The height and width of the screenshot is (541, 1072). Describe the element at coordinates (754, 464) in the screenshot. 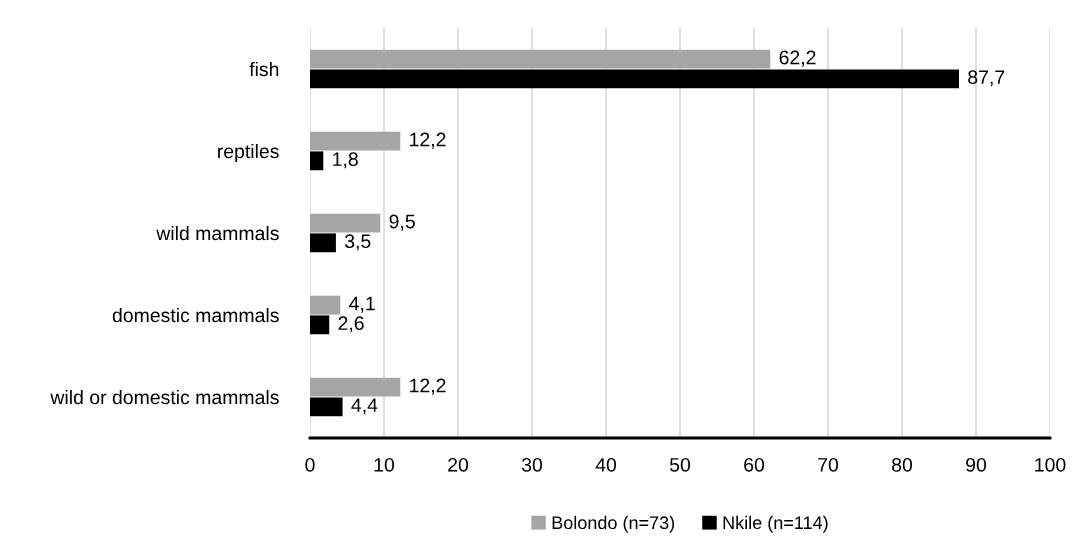

I see `x-tick-label: 60` at that location.